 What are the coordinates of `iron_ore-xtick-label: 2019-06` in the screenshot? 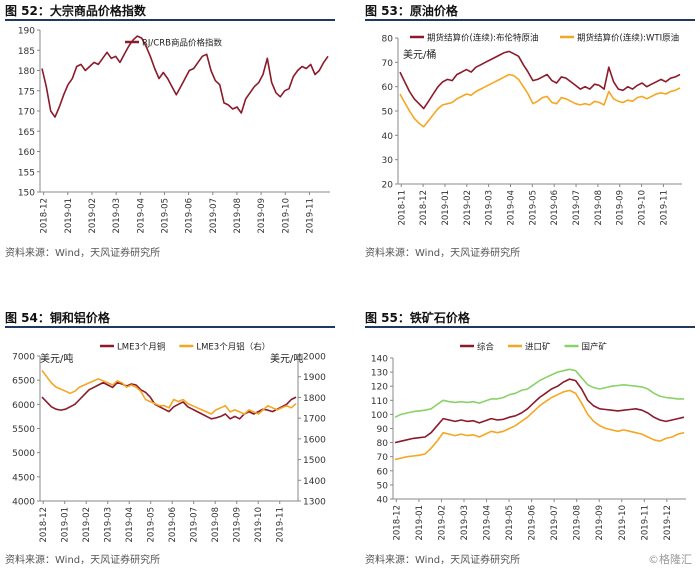 It's located at (533, 523).